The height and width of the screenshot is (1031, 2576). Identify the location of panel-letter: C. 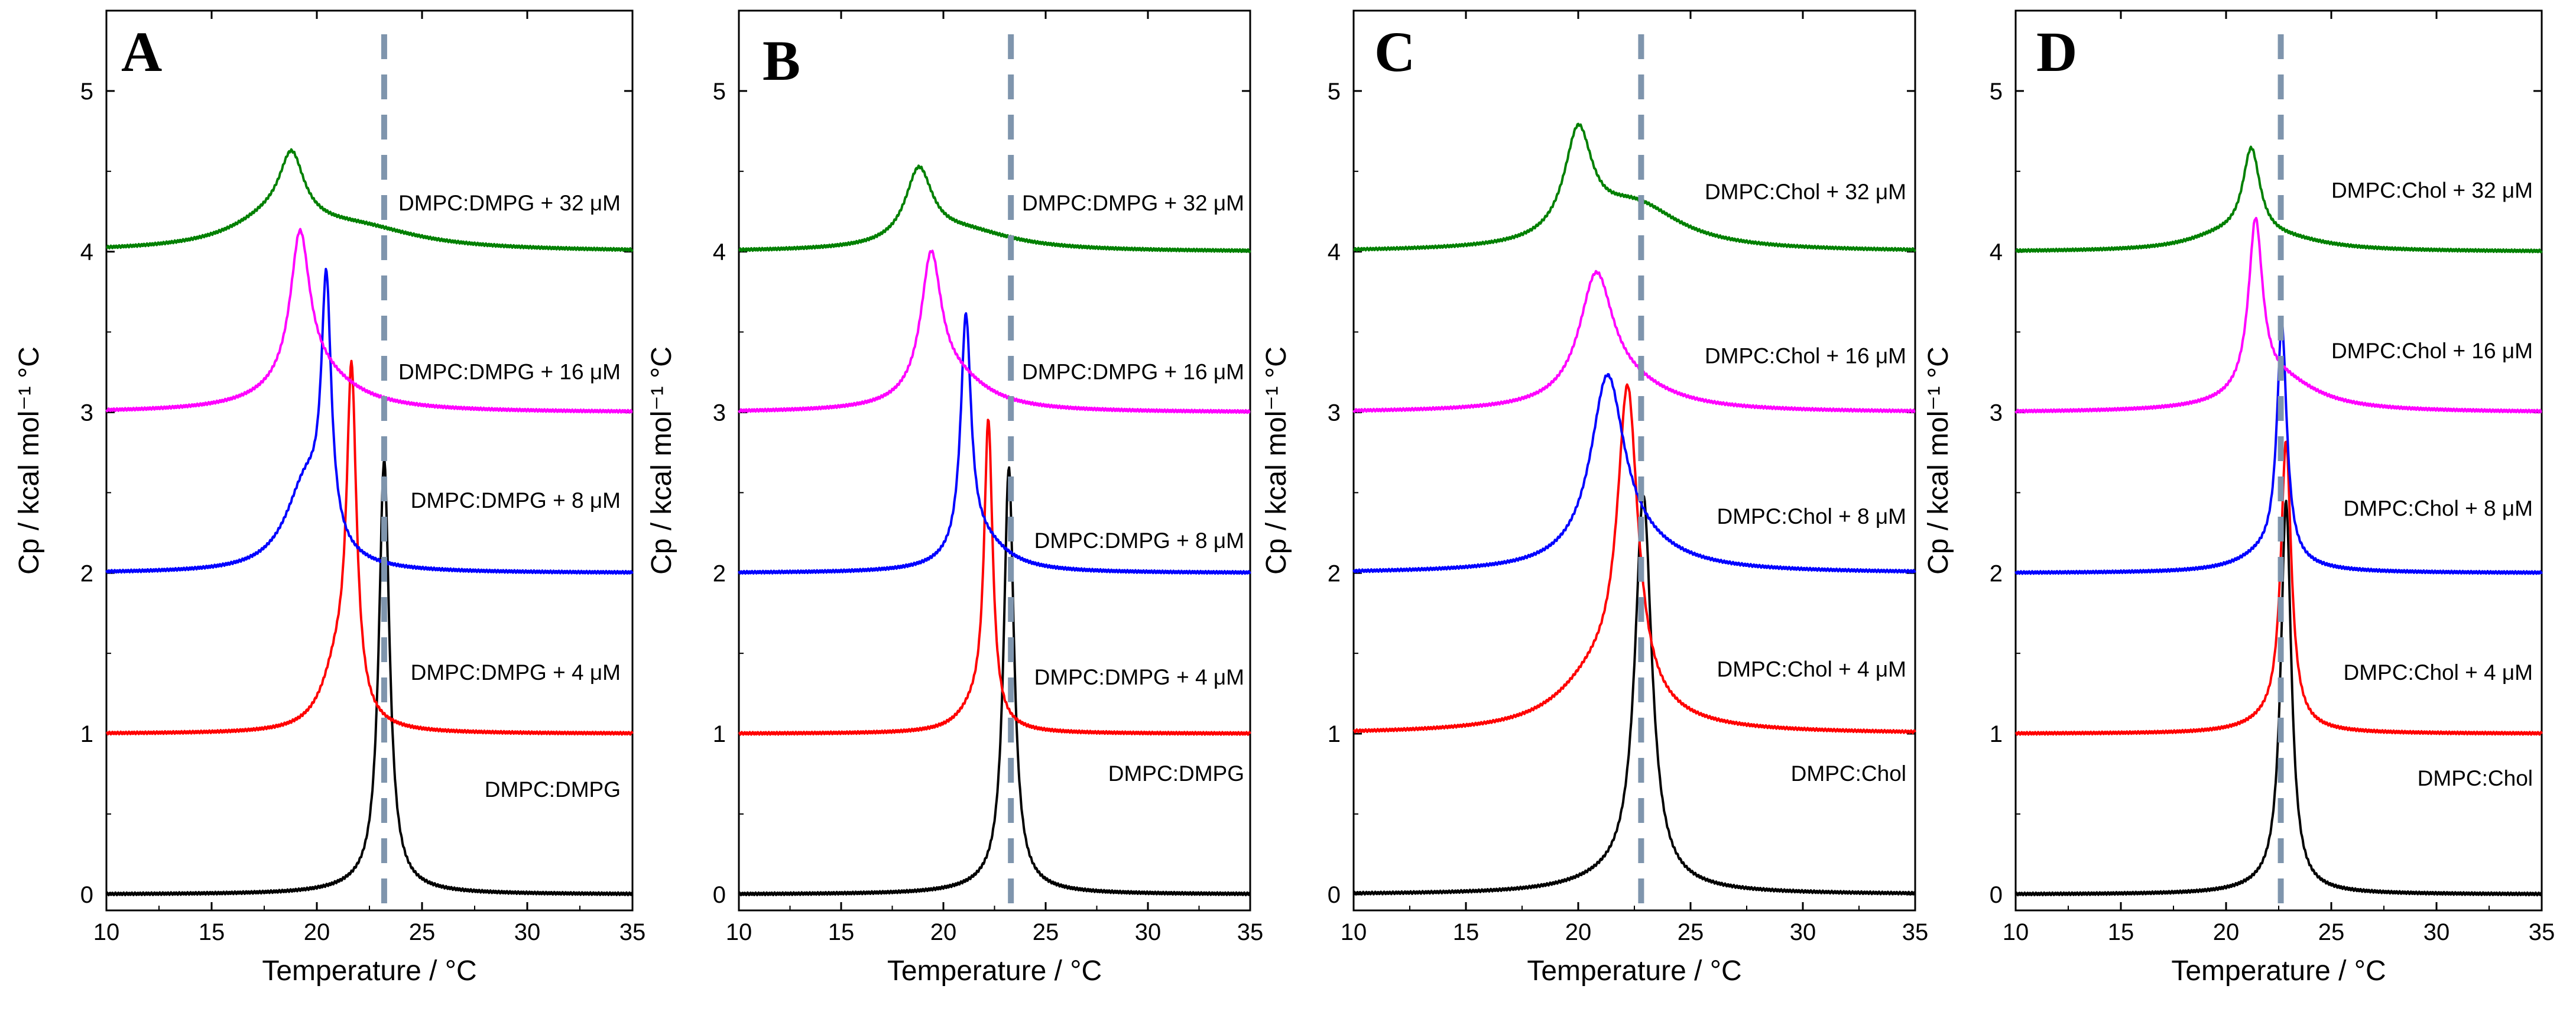
(1394, 51).